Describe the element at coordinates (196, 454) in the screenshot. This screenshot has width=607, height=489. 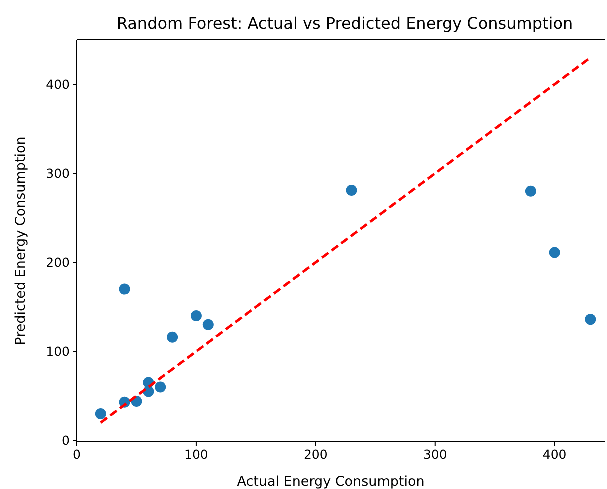
I see `x-tick-label: 100` at that location.